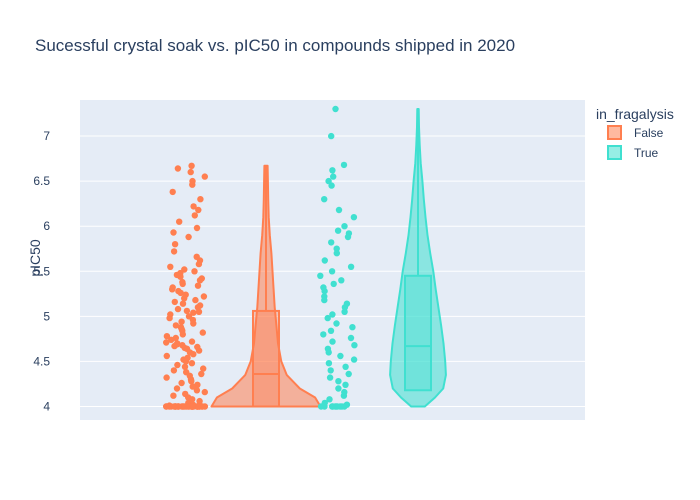 The height and width of the screenshot is (500, 700). I want to click on y-tick-label: 6.5, so click(41, 181).